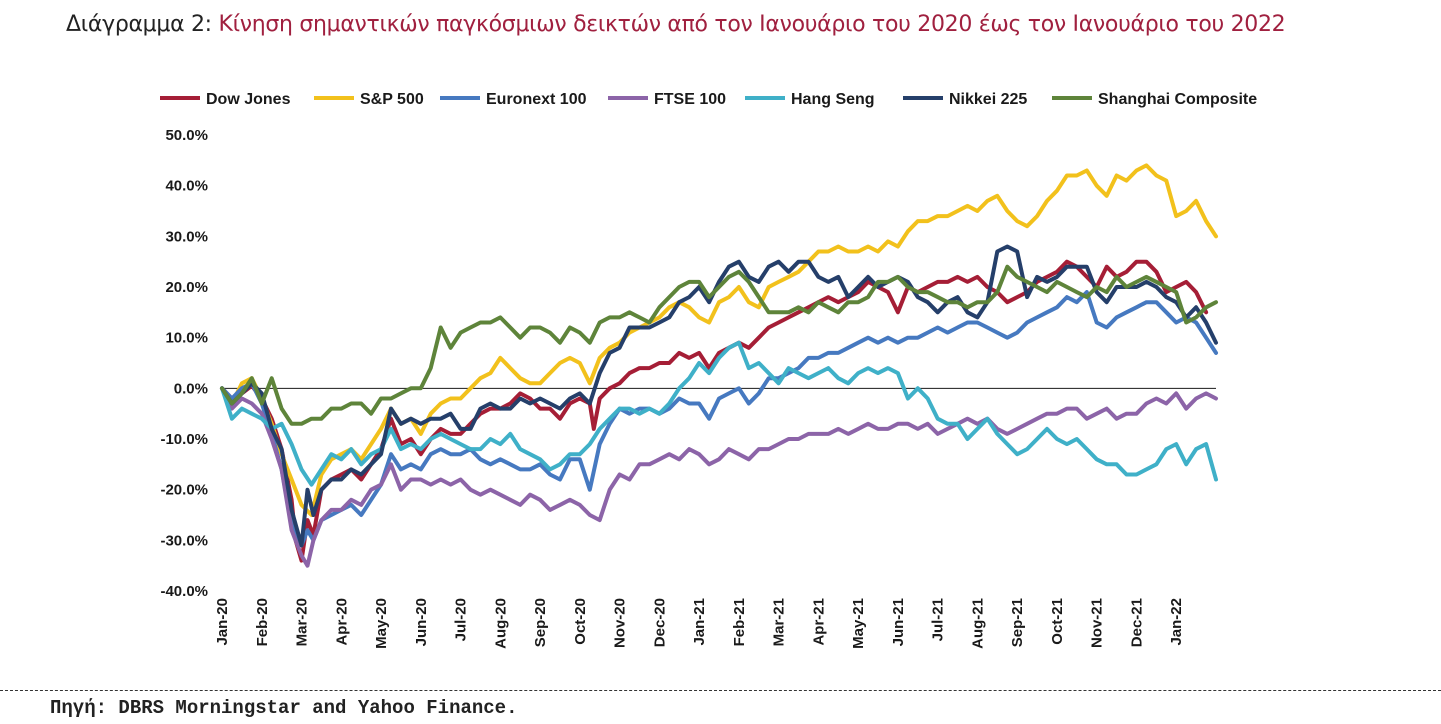 The image size is (1441, 724). Describe the element at coordinates (500, 623) in the screenshot. I see `x-tick-label: Aug-20` at that location.